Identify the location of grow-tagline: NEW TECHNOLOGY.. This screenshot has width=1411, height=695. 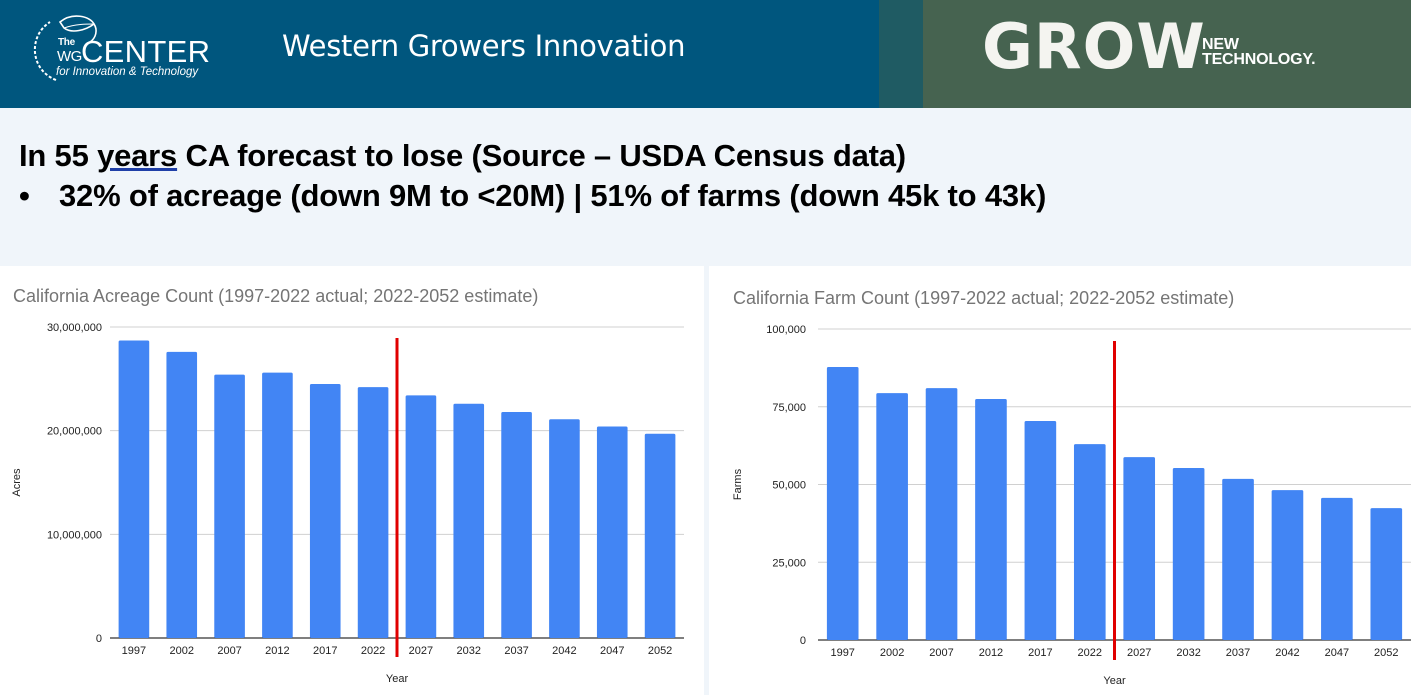
(1259, 52).